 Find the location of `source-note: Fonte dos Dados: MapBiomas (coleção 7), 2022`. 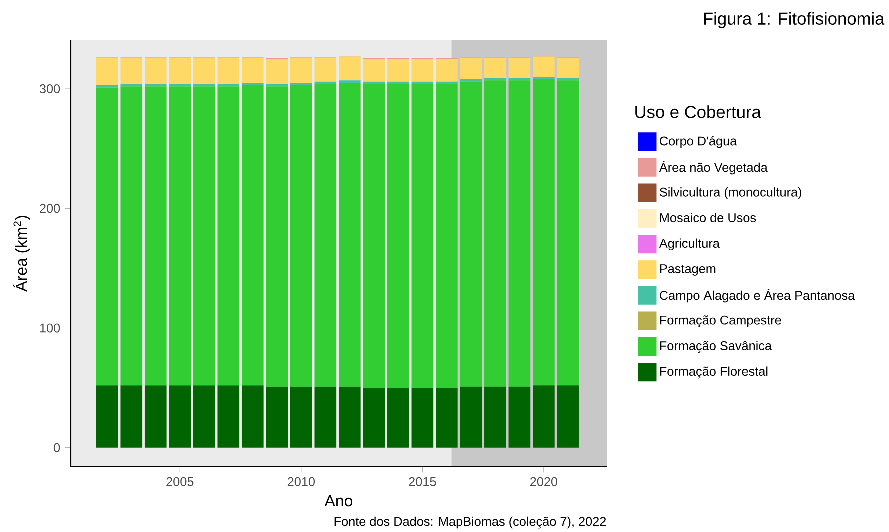

source-note: Fonte dos Dados: MapBiomas (coleção 7), 2022 is located at coordinates (470, 522).